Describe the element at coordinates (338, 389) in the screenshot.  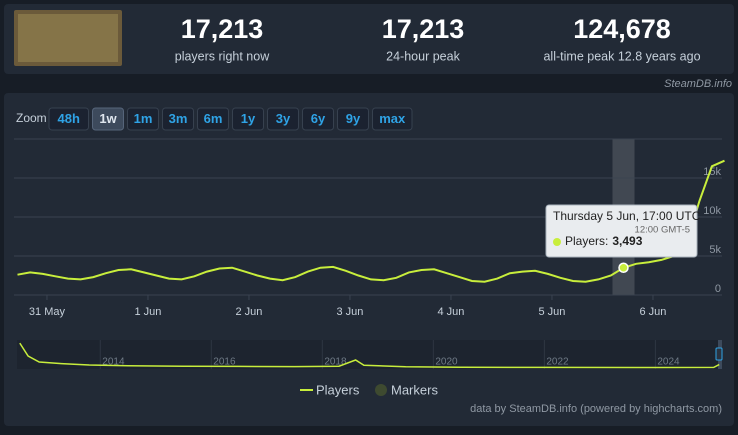
I see `legend-label: Players` at that location.